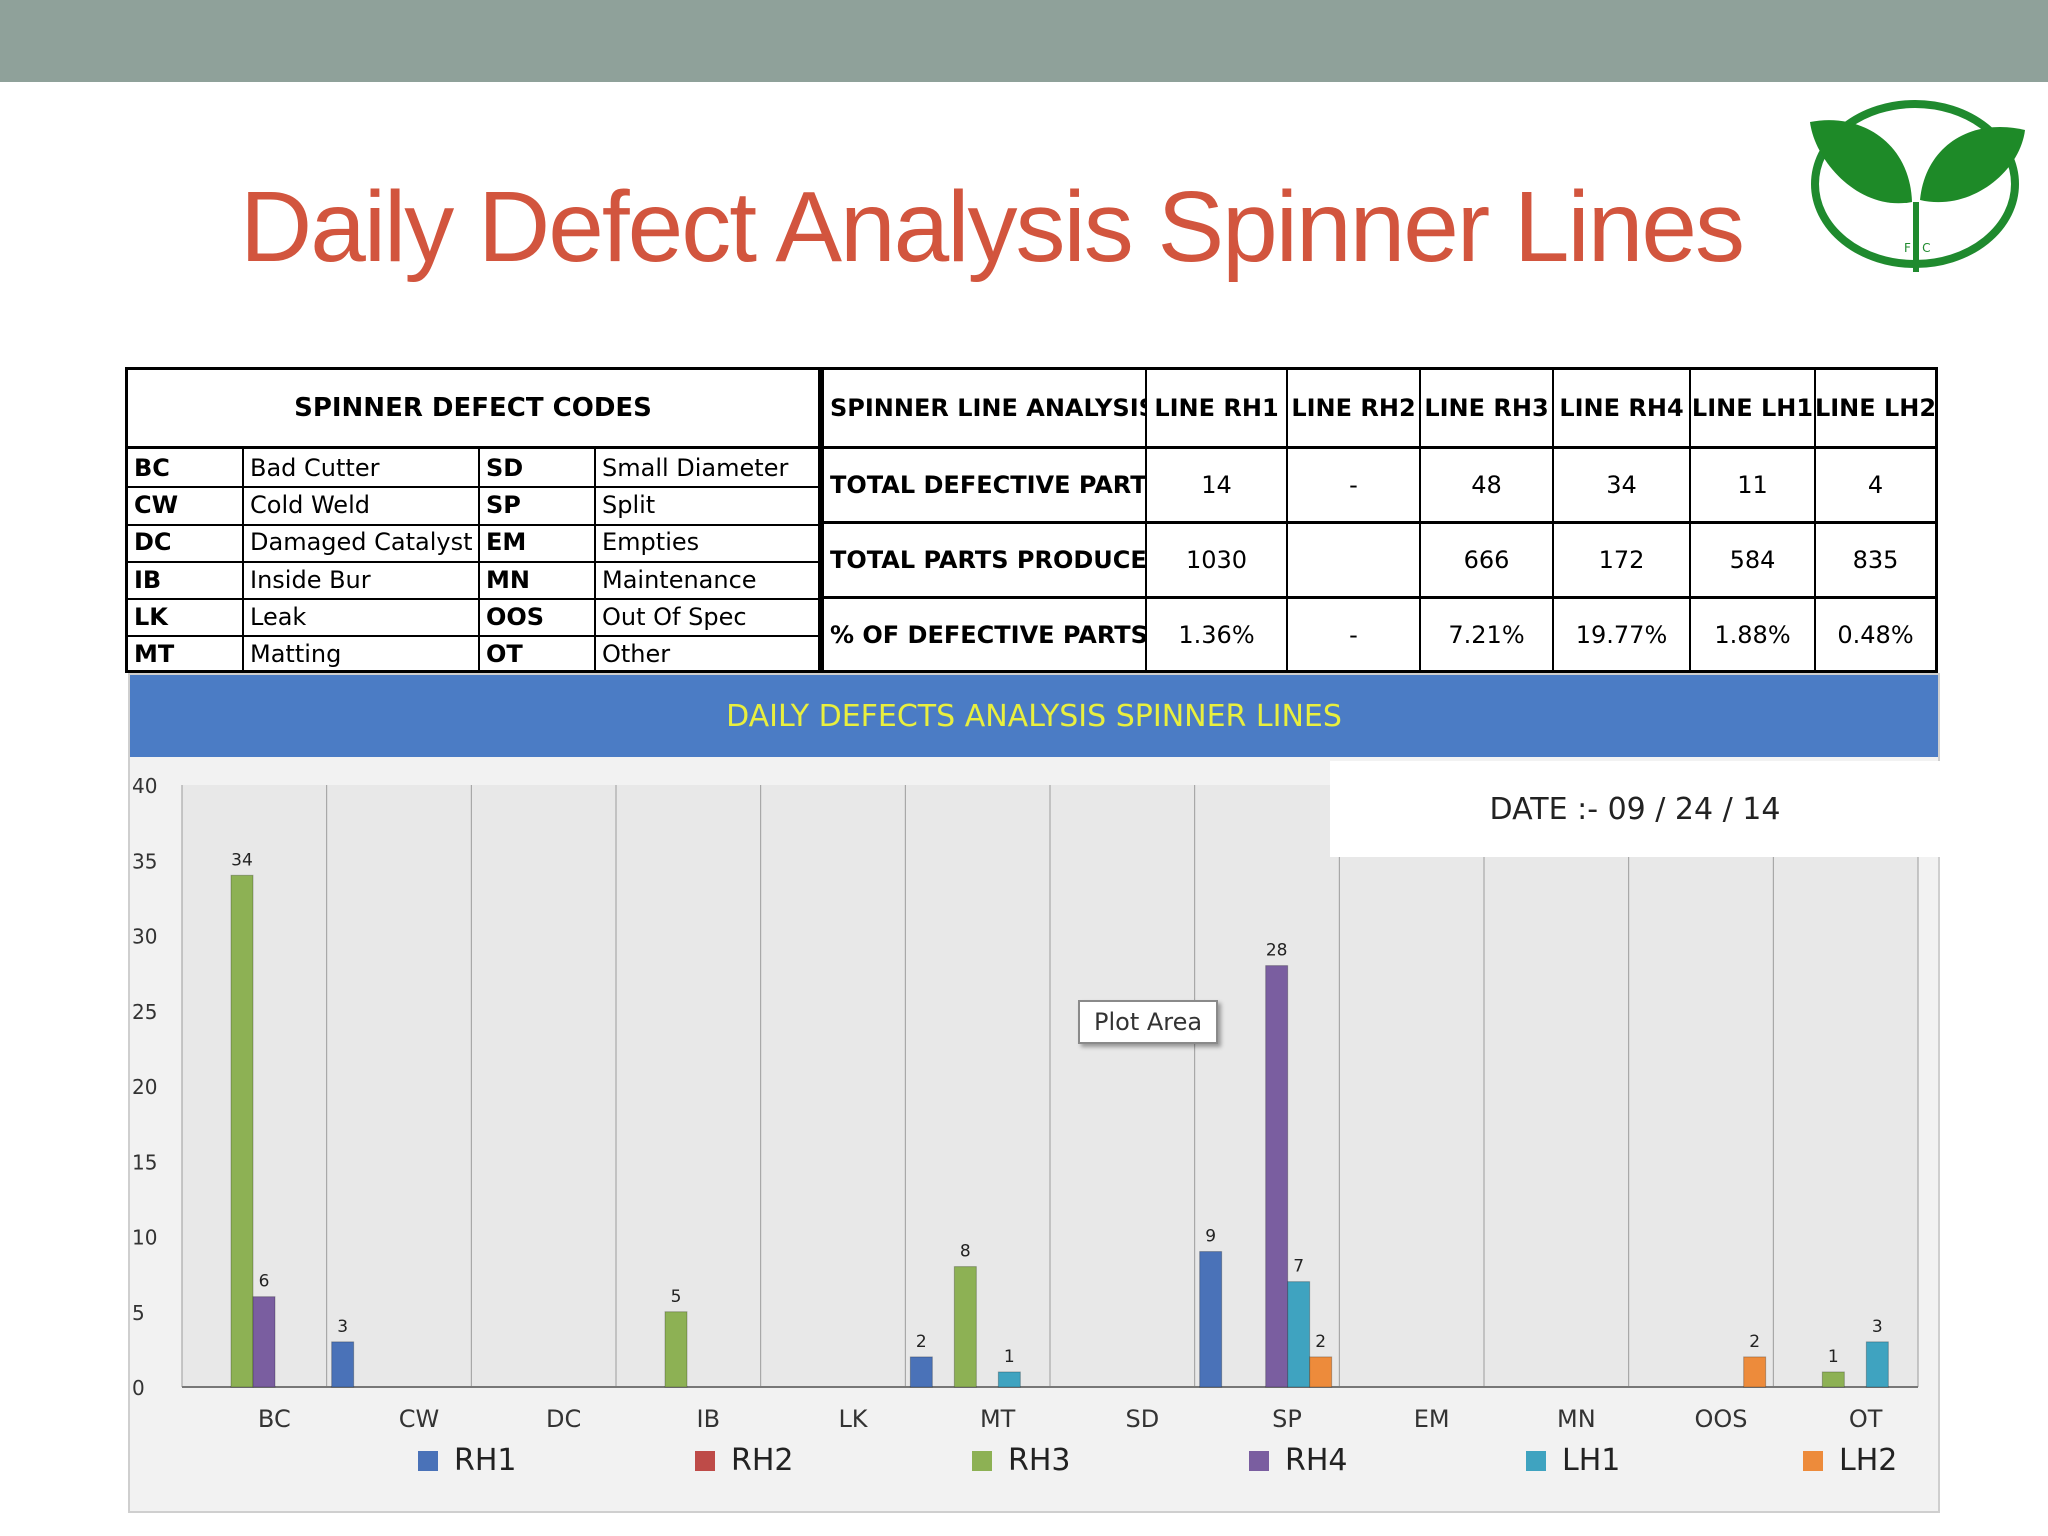 The height and width of the screenshot is (1536, 2048). I want to click on defect-code: BC, so click(186, 468).